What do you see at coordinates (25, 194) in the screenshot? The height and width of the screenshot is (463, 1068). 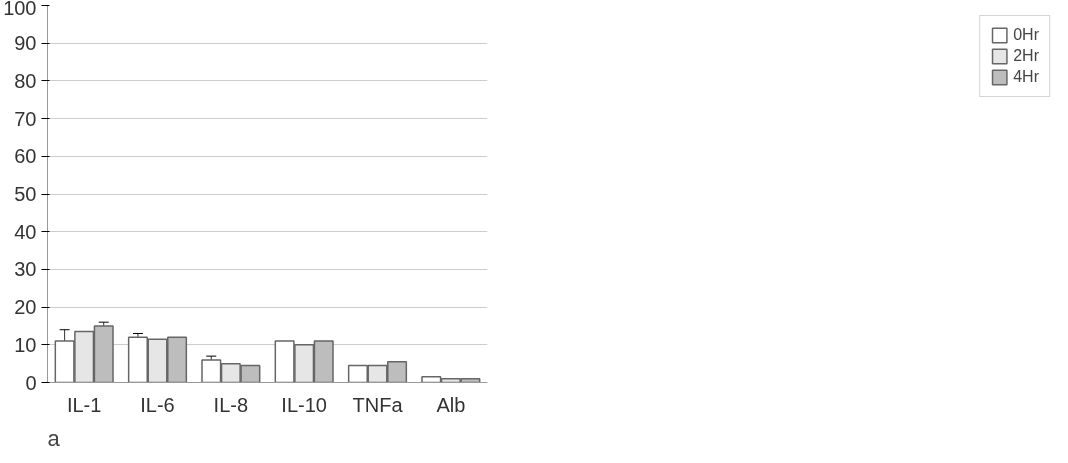 I see `y-tick-label: 50` at bounding box center [25, 194].